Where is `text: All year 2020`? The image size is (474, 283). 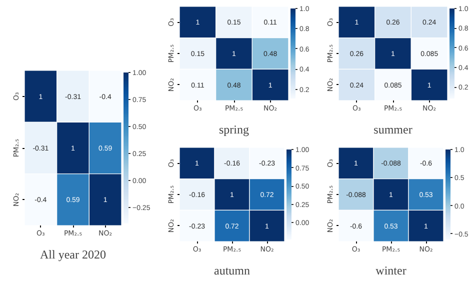
text: All year 2020 is located at coordinates (73, 255).